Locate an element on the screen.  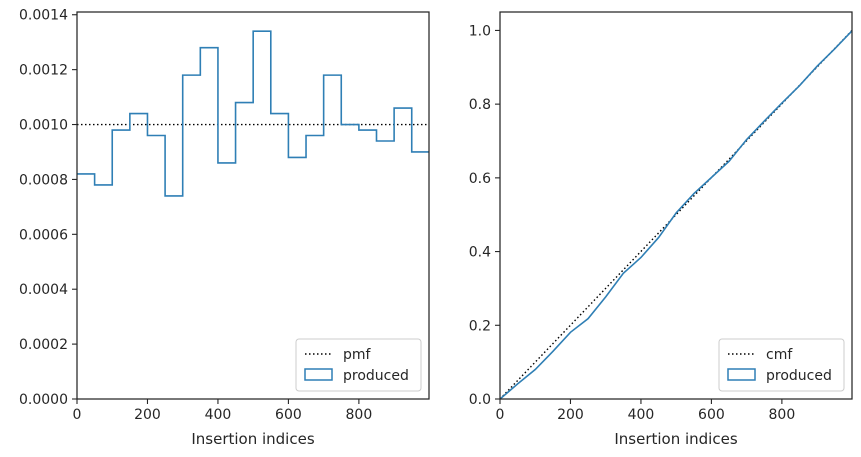
pmf-produced-series is located at coordinates (253, 113).